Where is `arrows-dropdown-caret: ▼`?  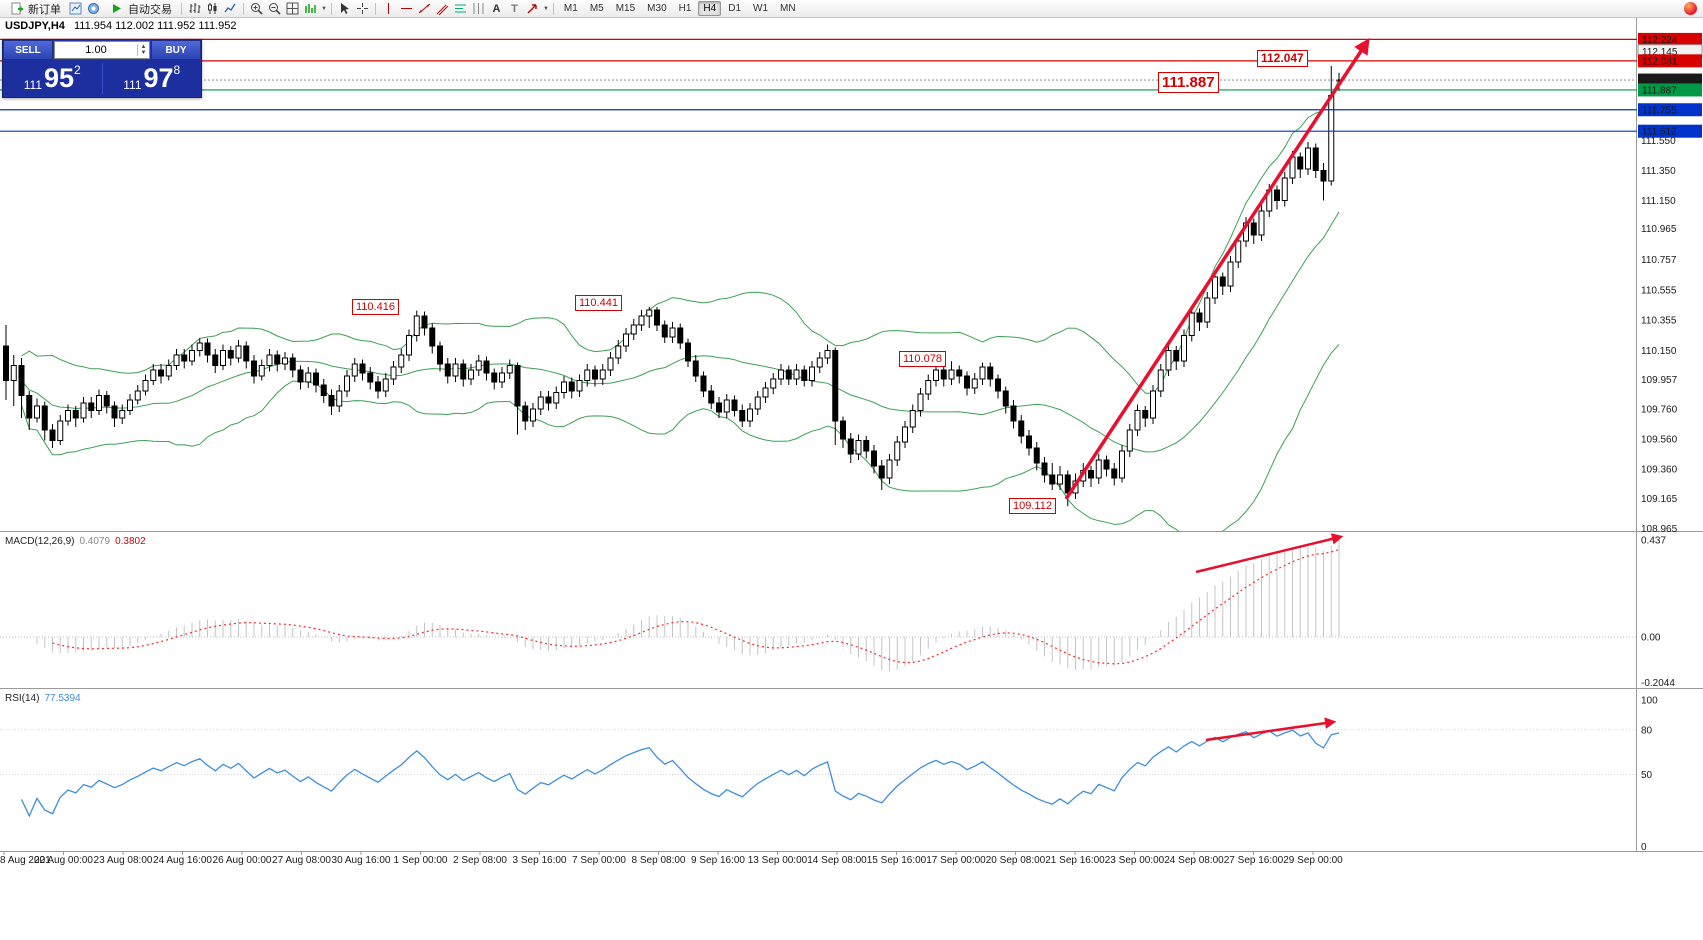
arrows-dropdown-caret: ▼ is located at coordinates (545, 8).